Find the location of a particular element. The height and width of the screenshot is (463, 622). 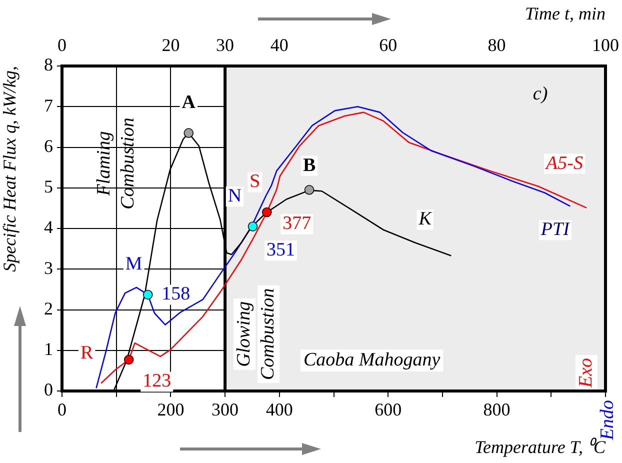

x2-tick-label: 20 is located at coordinates (171, 44).